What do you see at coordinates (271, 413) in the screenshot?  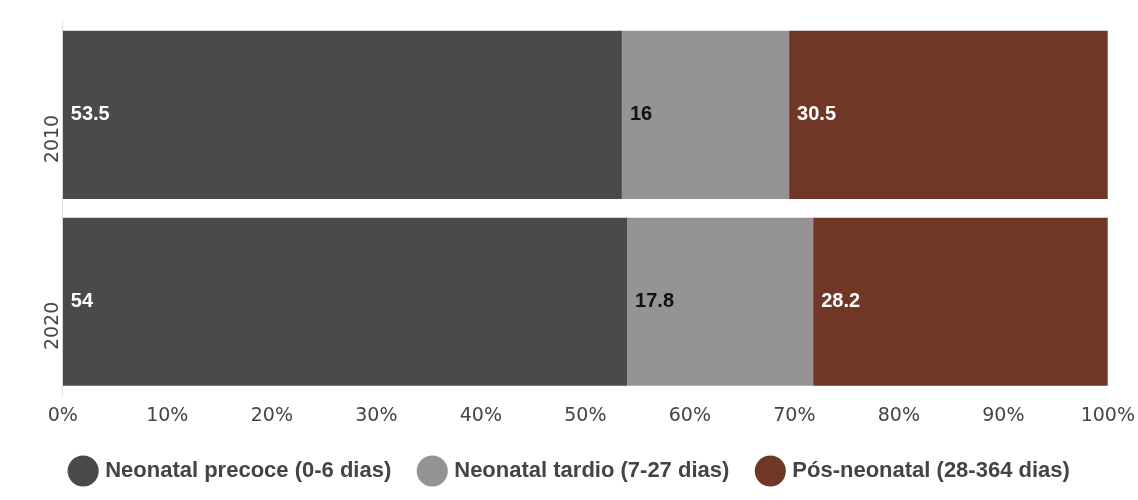 I see `x-tick-label: 20%` at bounding box center [271, 413].